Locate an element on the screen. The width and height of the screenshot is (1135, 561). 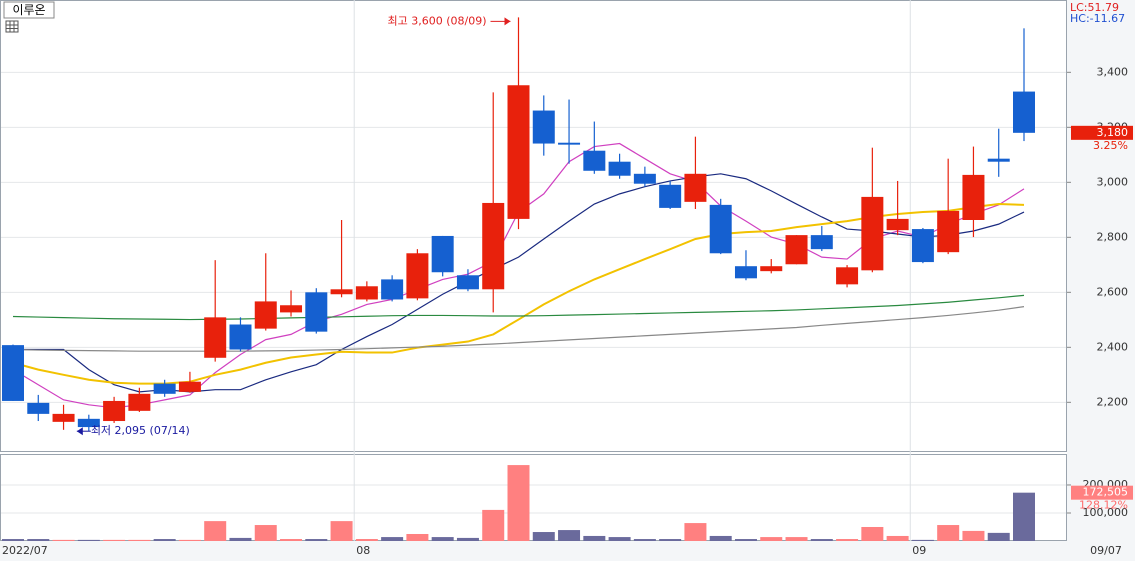
annotation-arrowhead is located at coordinates (79, 431).